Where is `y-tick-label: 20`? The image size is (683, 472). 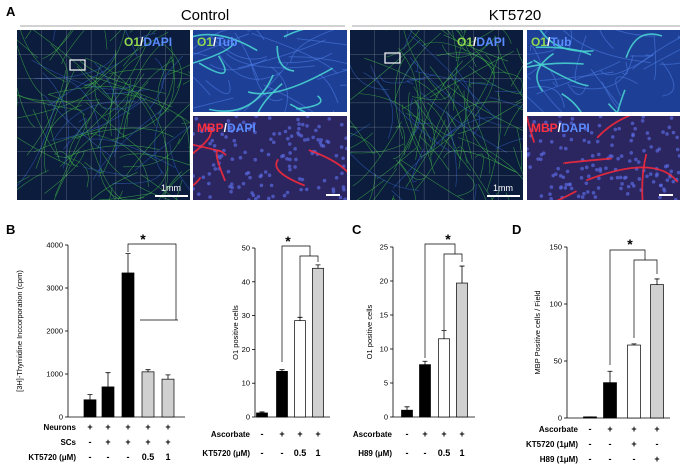
y-tick-label: 20 is located at coordinates (384, 281).